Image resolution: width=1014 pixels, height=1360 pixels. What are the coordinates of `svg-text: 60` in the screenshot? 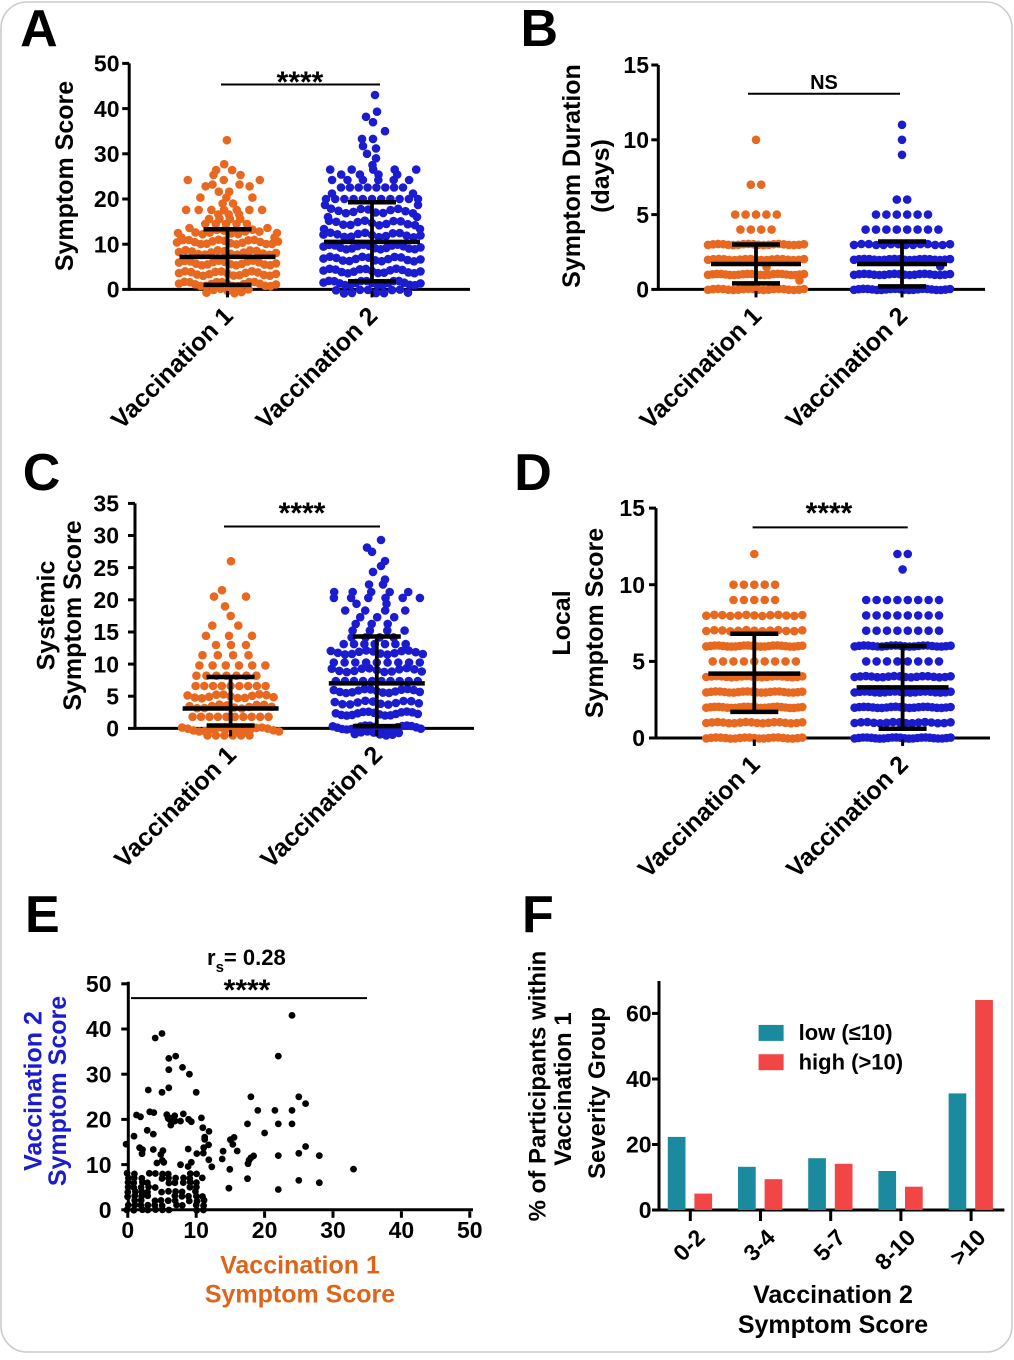 It's located at (639, 1014).